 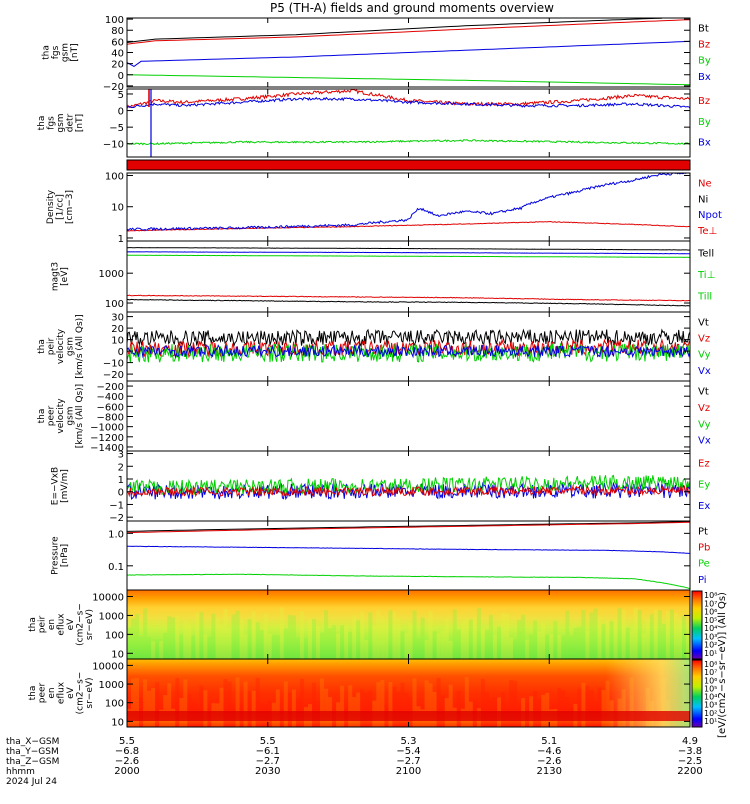 What do you see at coordinates (43, 624) in the screenshot?
I see `ylabel-peir-eflux: peir` at bounding box center [43, 624].